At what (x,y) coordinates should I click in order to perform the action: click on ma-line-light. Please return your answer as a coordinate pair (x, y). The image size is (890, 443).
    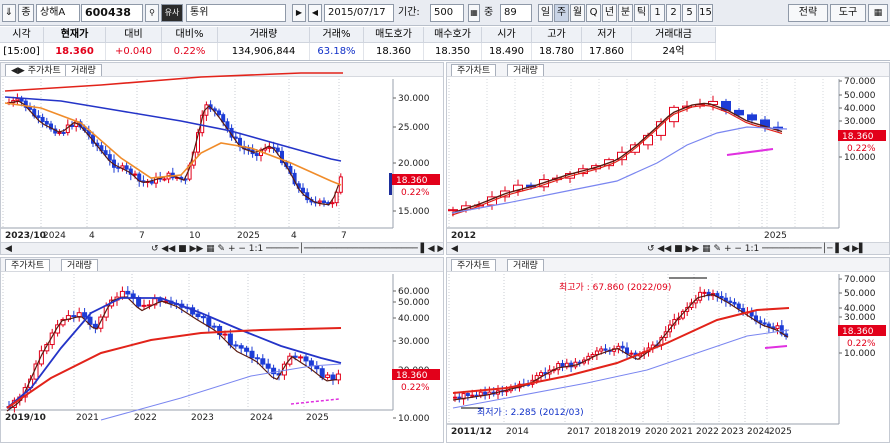
    Looking at the image, I should click on (621, 369).